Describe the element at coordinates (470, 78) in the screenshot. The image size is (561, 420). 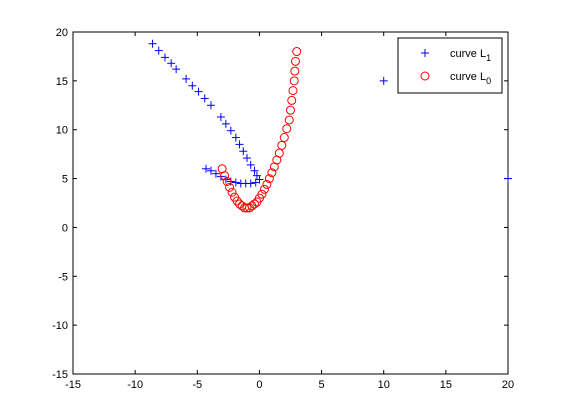
I see `legend-label-1: curve L0` at that location.